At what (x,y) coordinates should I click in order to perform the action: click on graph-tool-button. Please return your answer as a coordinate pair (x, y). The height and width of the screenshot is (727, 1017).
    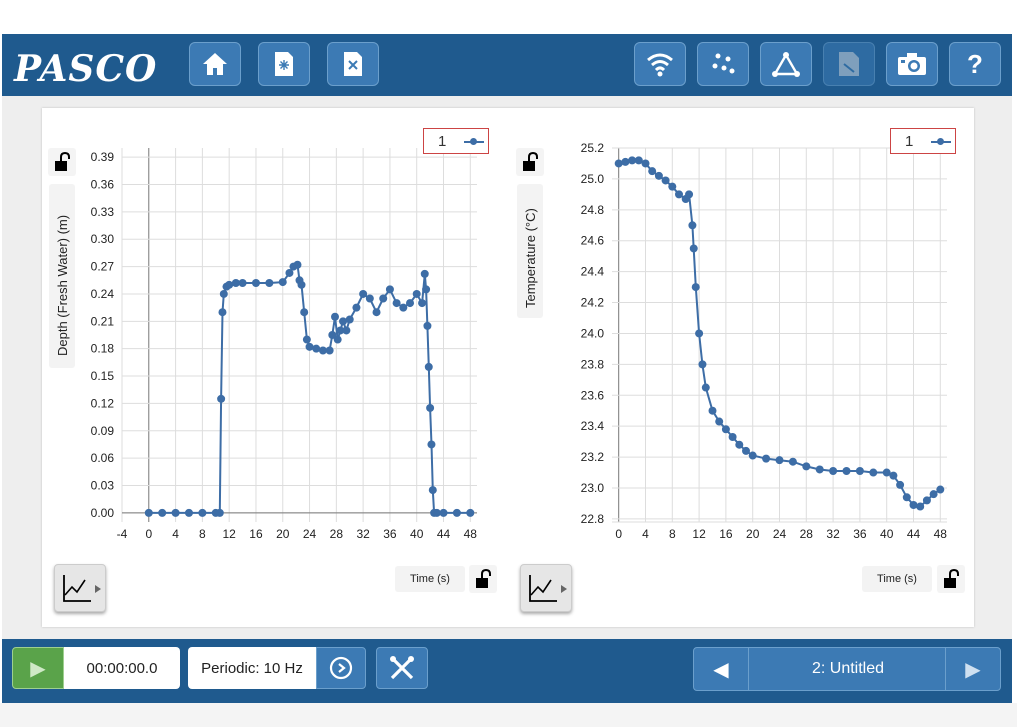
    Looking at the image, I should click on (786, 64).